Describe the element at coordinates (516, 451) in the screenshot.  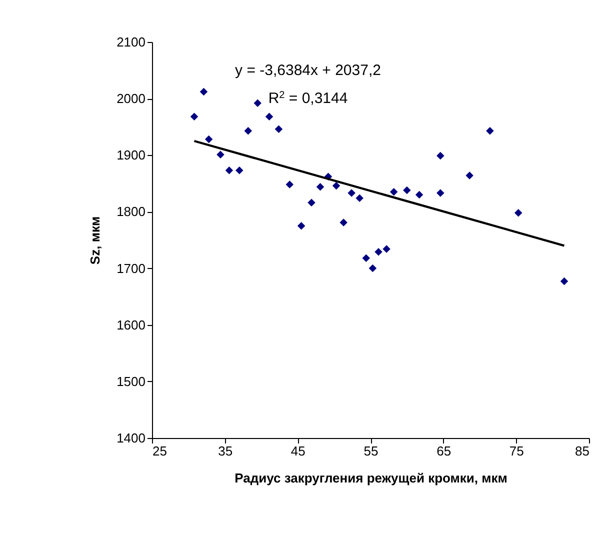
I see `x-tick-label: 75` at that location.